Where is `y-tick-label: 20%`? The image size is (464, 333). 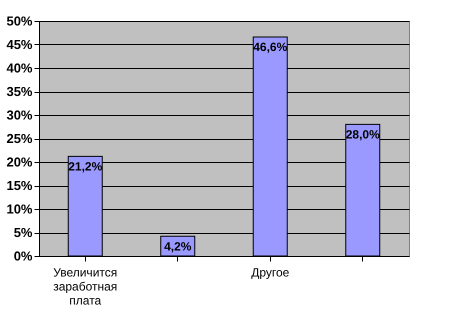
y-tick-label: 20% is located at coordinates (19, 162).